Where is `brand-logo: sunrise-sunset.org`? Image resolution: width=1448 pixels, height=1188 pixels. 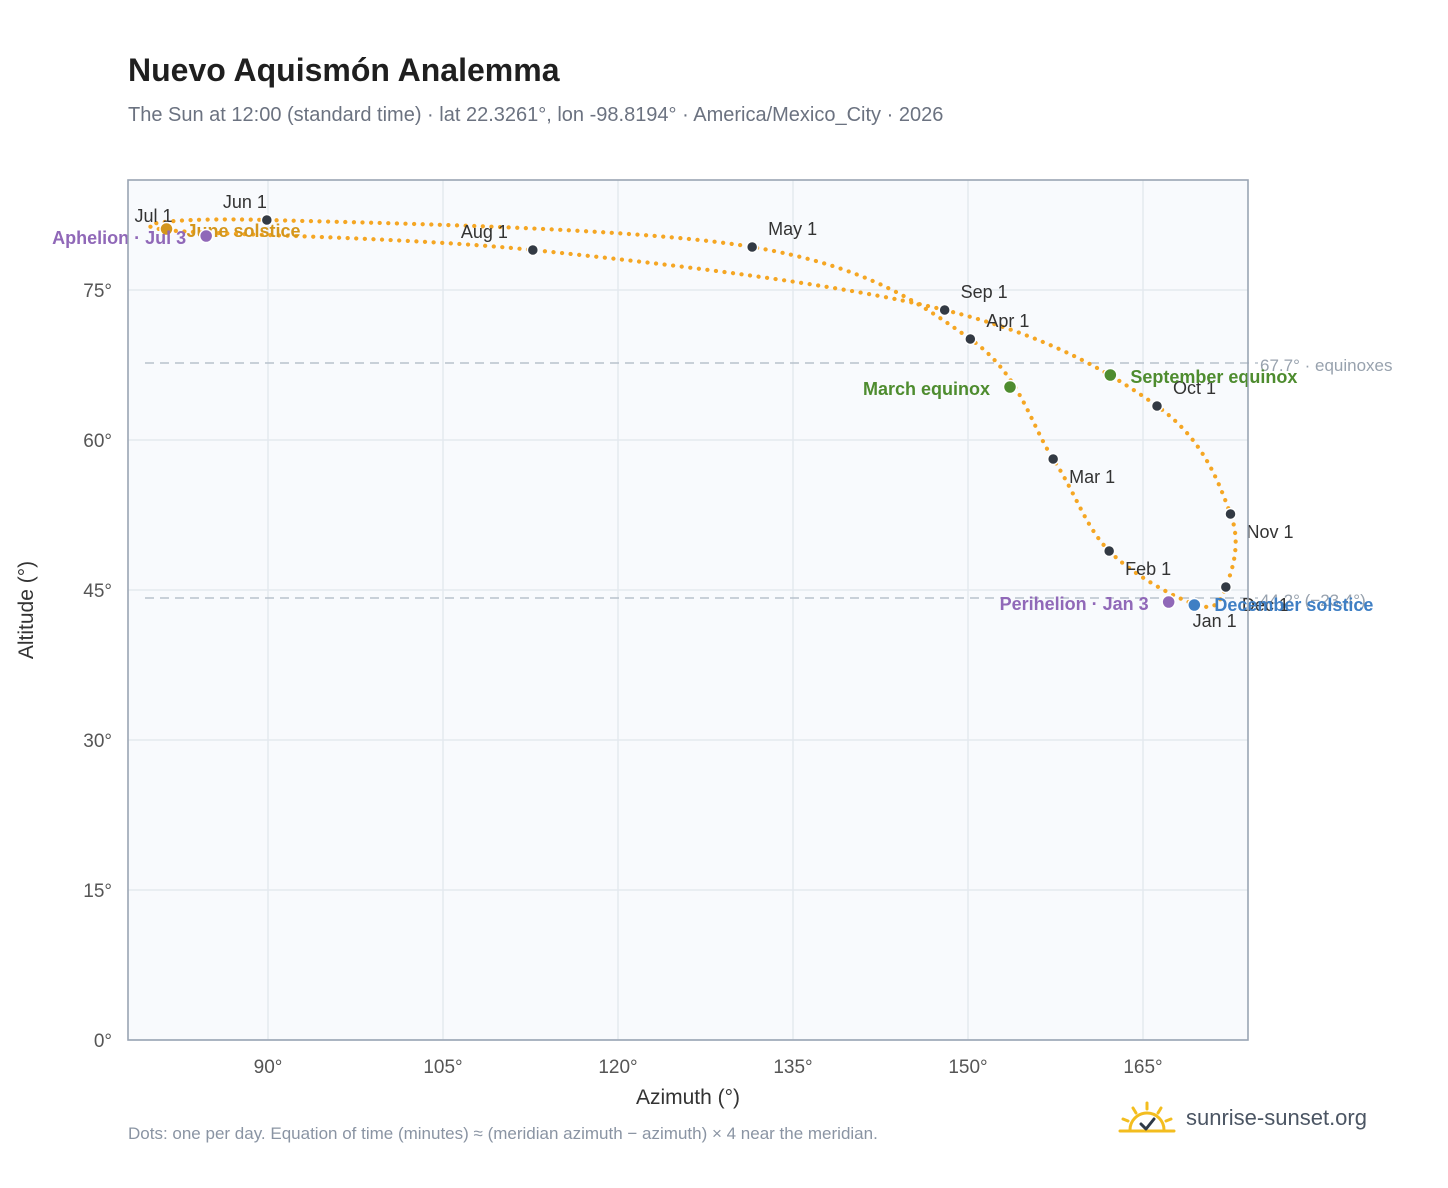 brand-logo: sunrise-sunset.org is located at coordinates (1242, 1118).